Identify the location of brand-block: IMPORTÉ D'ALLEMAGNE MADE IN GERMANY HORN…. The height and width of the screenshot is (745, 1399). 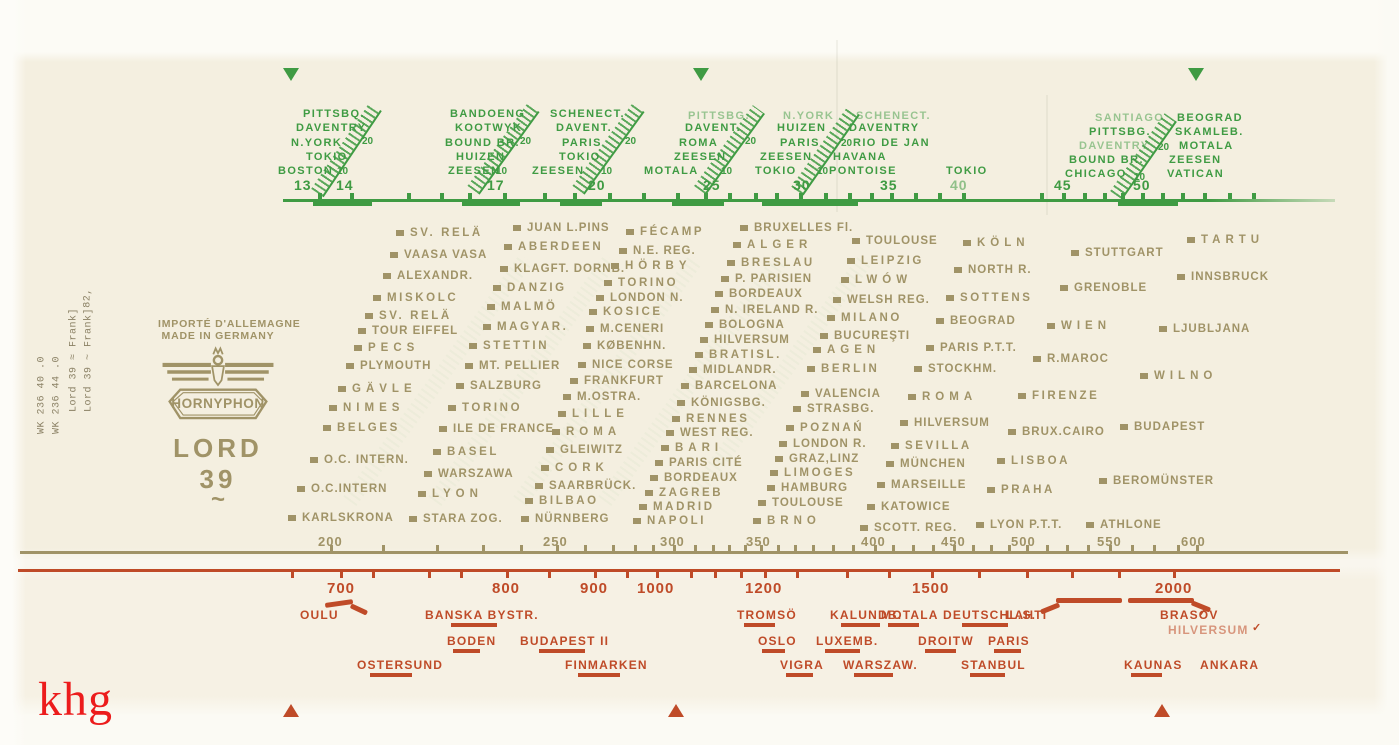
(229, 415).